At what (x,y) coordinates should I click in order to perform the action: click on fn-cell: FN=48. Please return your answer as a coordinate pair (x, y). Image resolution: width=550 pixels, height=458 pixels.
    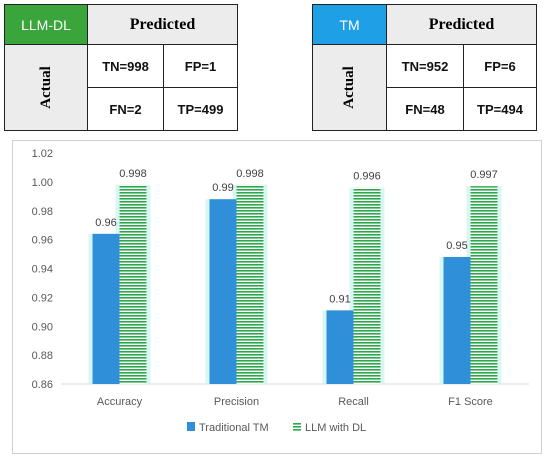
    Looking at the image, I should click on (425, 109).